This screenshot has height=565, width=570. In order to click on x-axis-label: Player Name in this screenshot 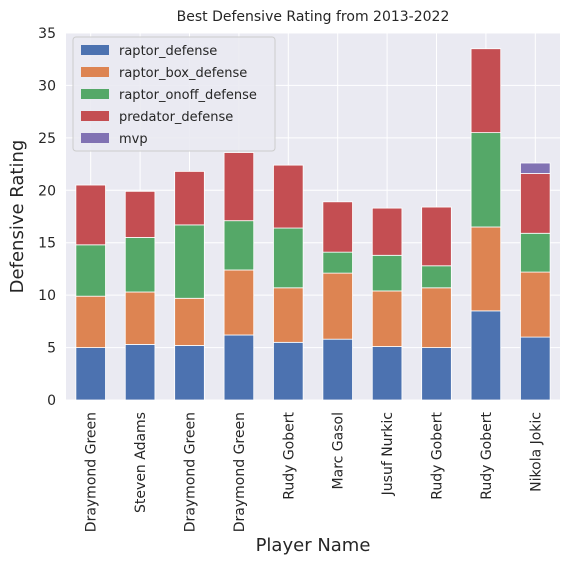, I will do `click(313, 545)`.